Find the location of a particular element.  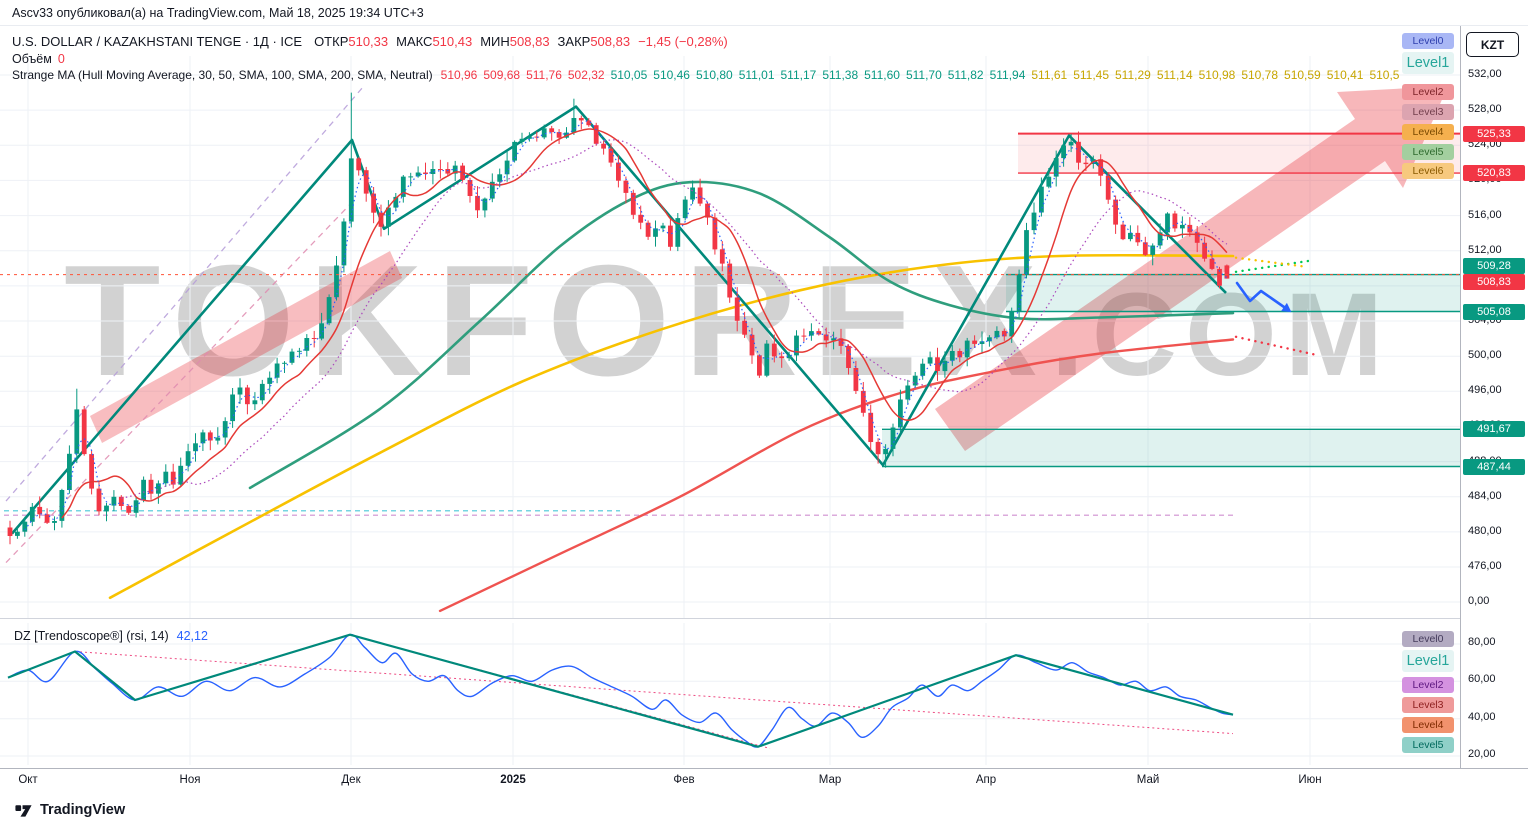

ohlc-item: ЗАКР508,83 is located at coordinates (594, 41).